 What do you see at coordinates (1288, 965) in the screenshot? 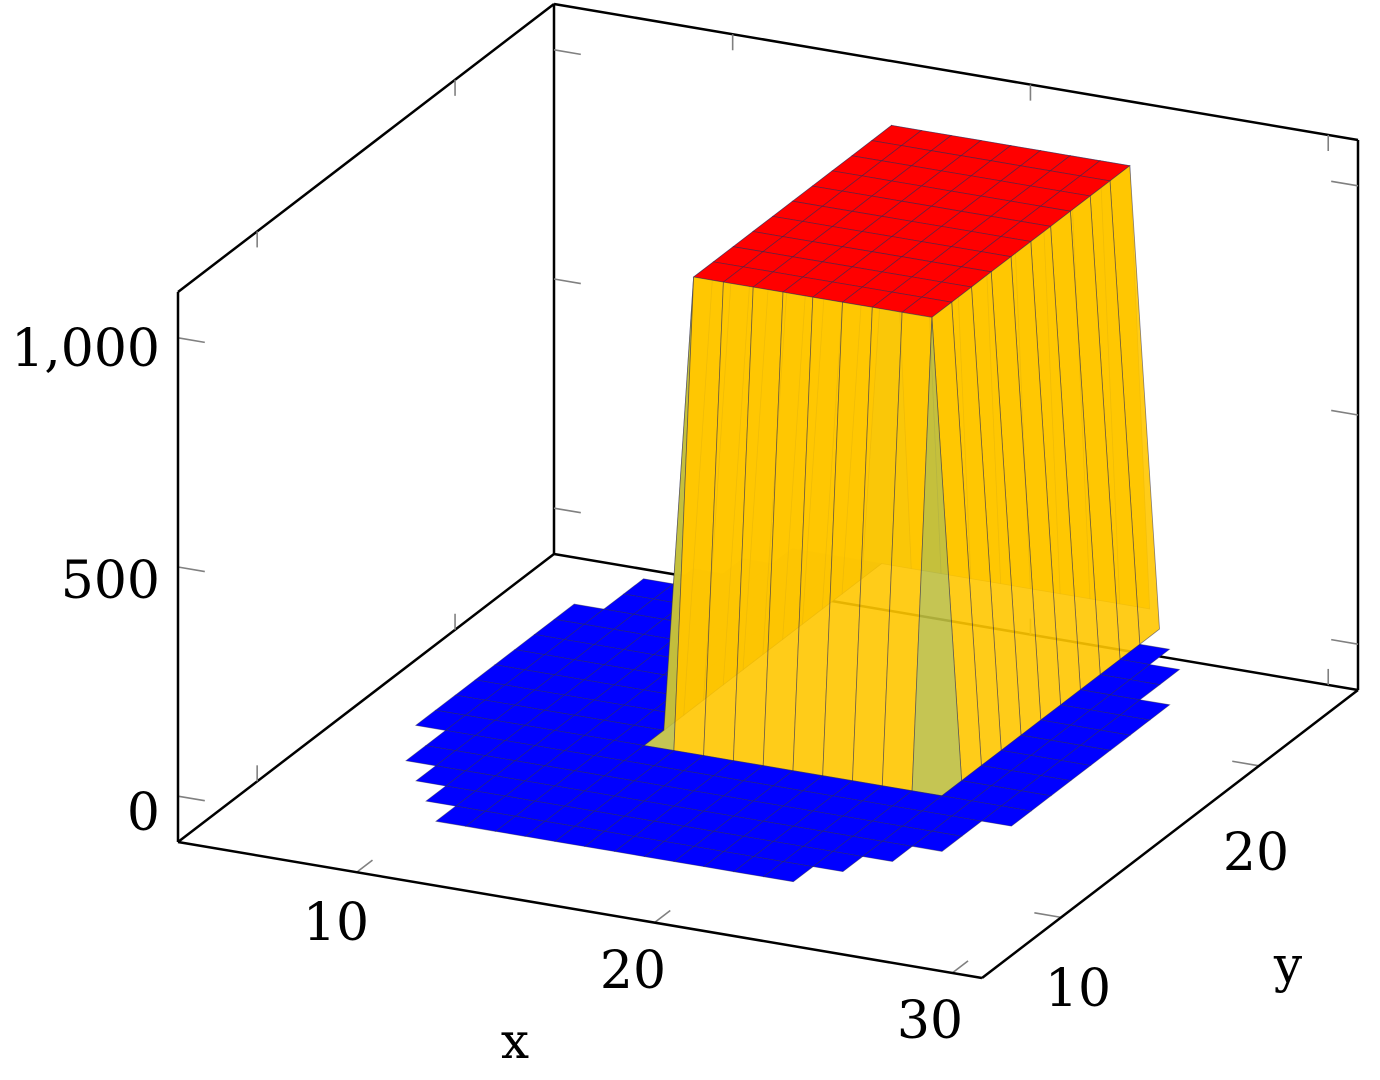
I see `y-axis-title: y` at bounding box center [1288, 965].